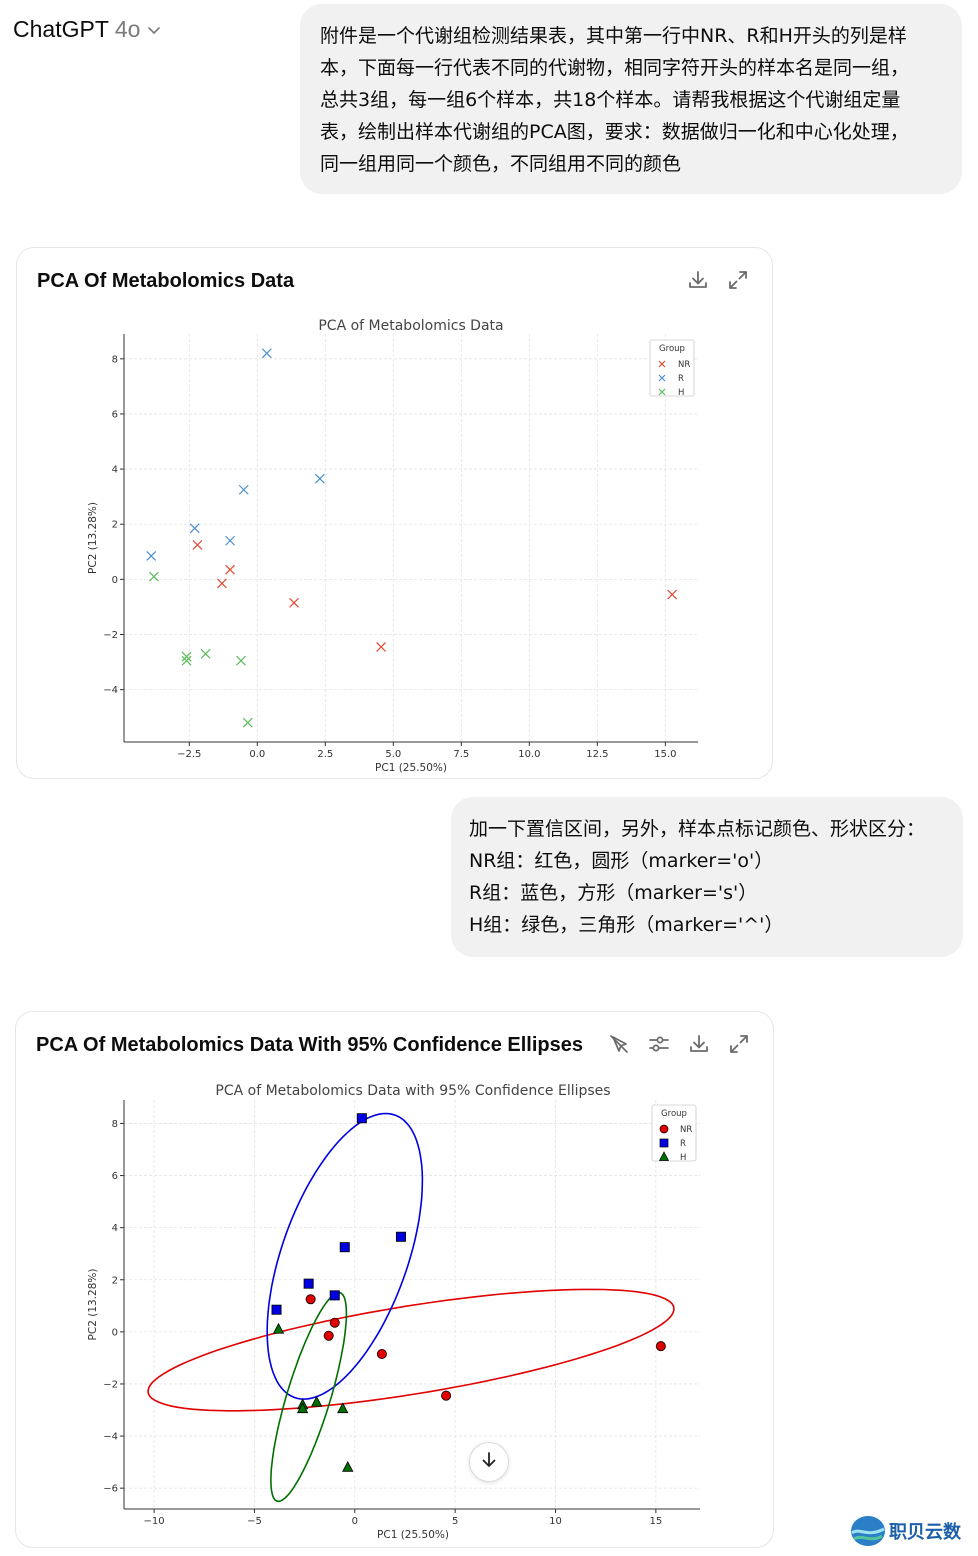  I want to click on watermark-logo: 职贝云数, so click(905, 1531).